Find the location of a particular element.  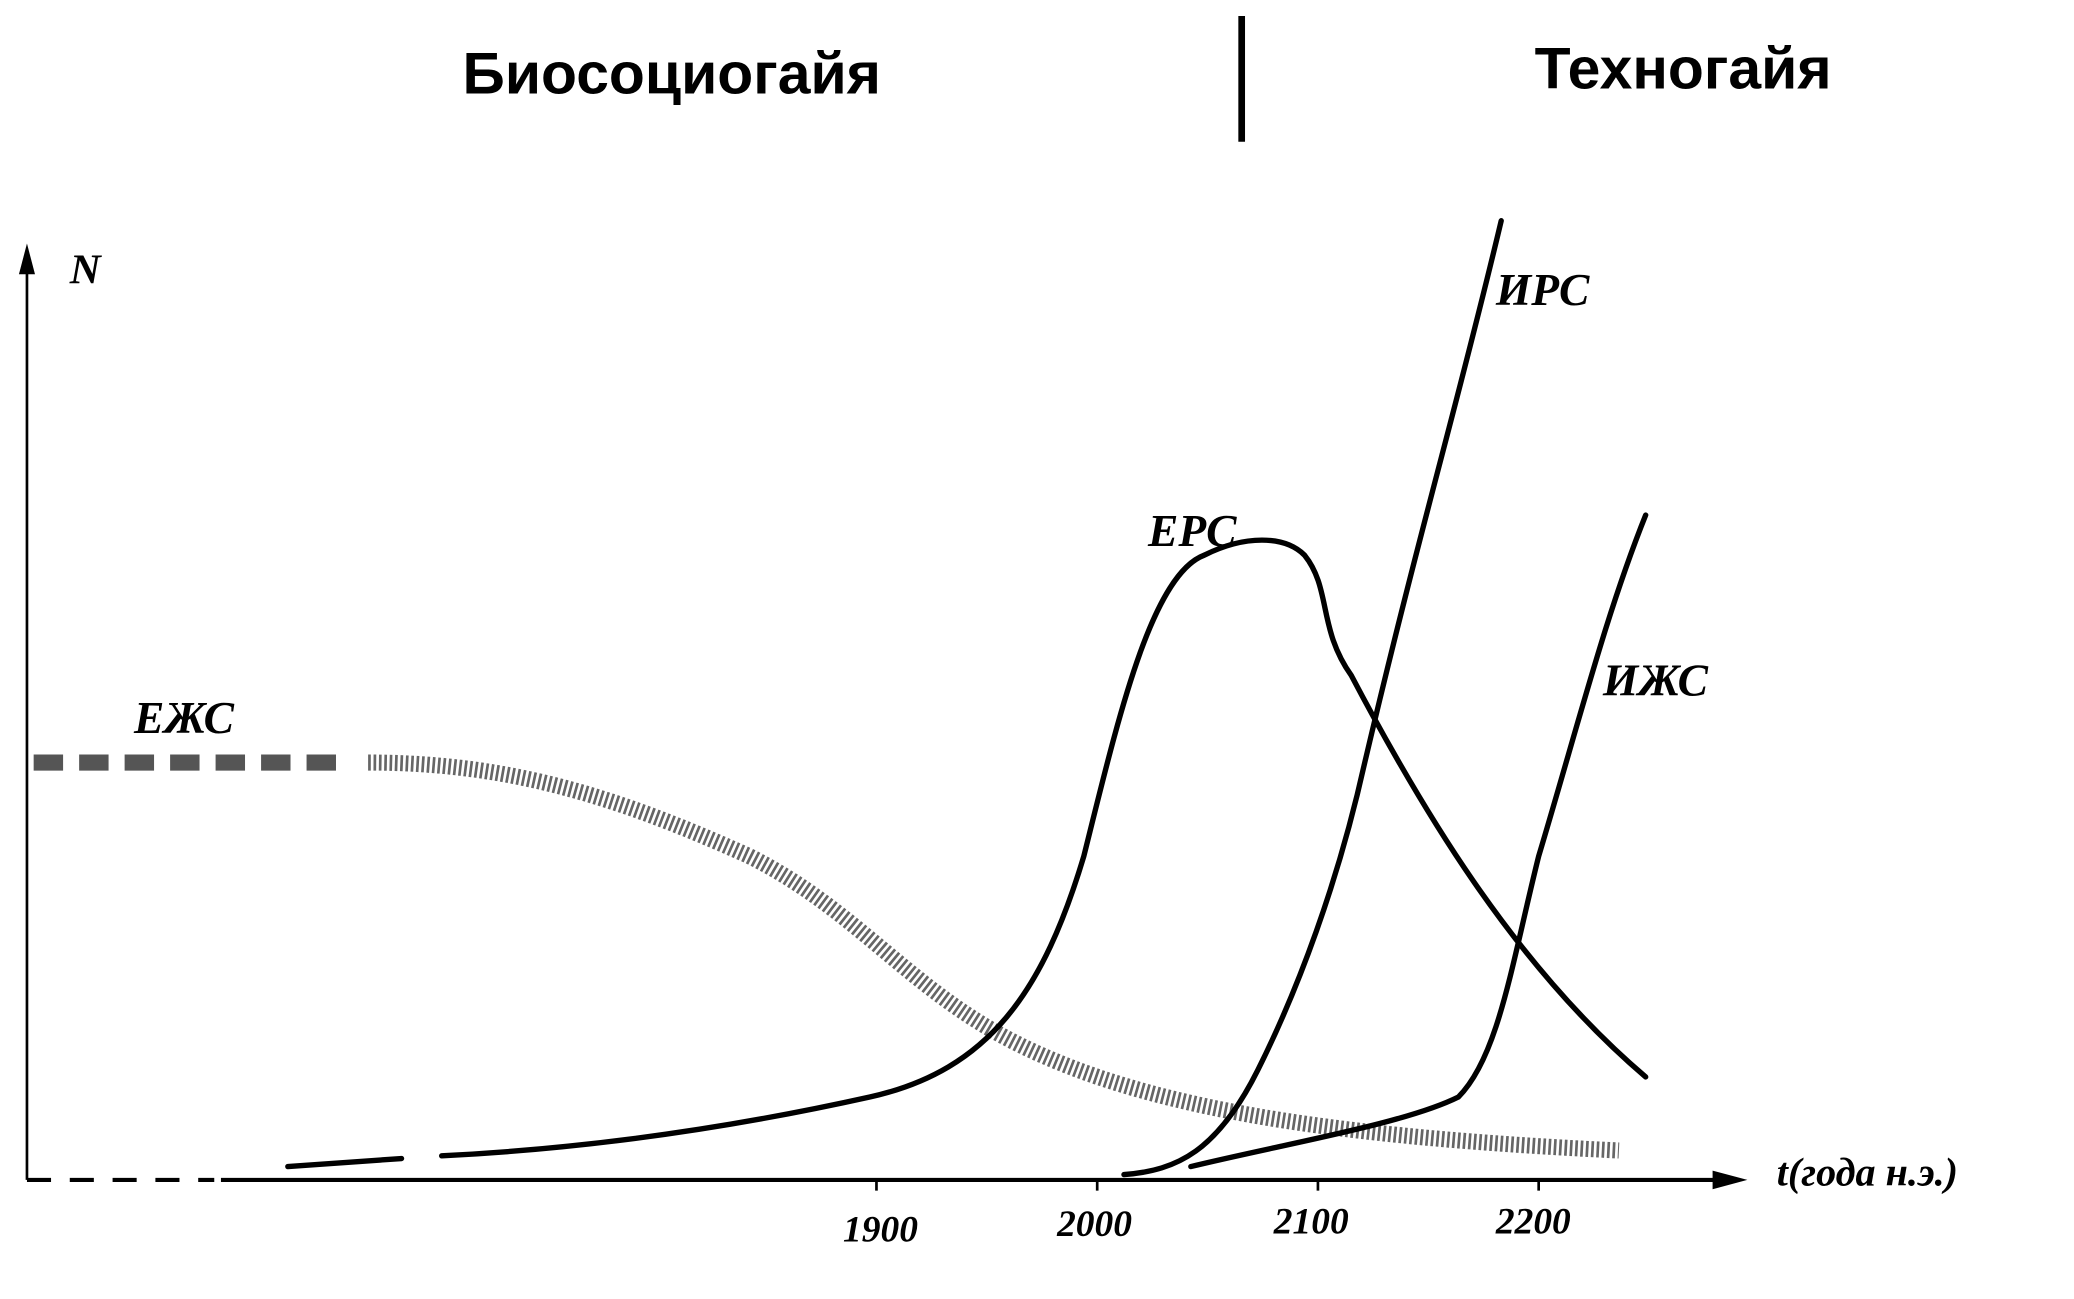

right-title: Техногайя is located at coordinates (1683, 68).